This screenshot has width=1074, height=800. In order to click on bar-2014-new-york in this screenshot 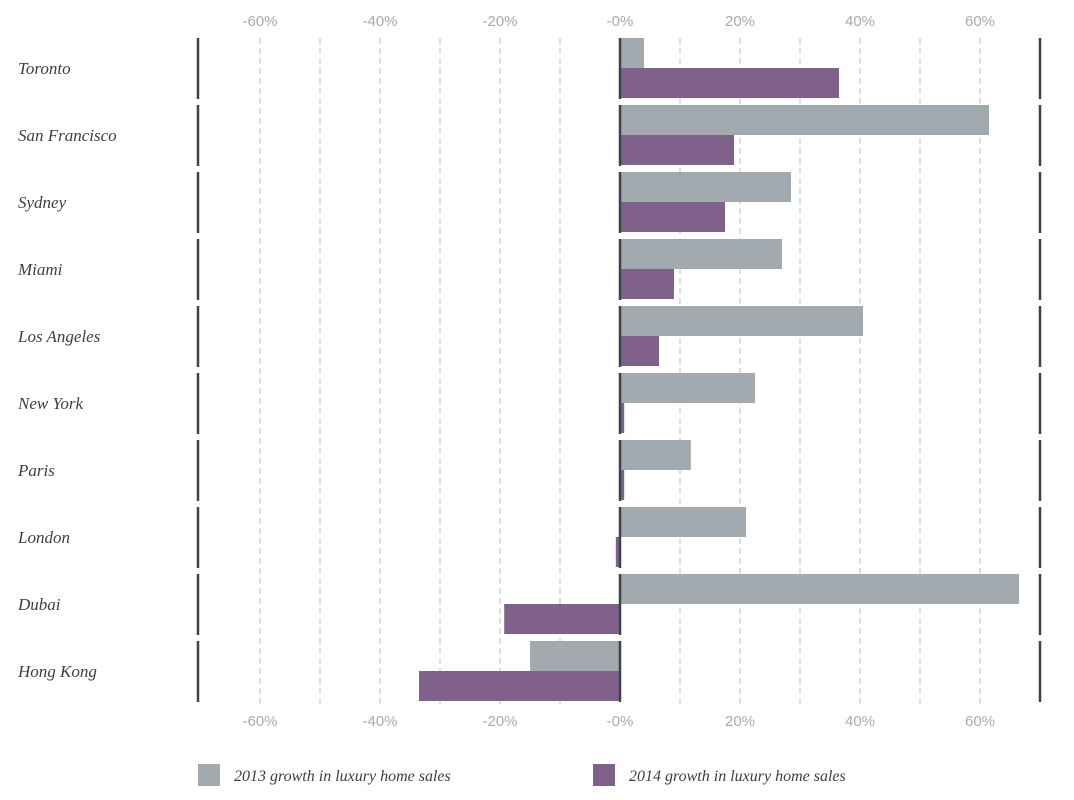, I will do `click(622, 418)`.